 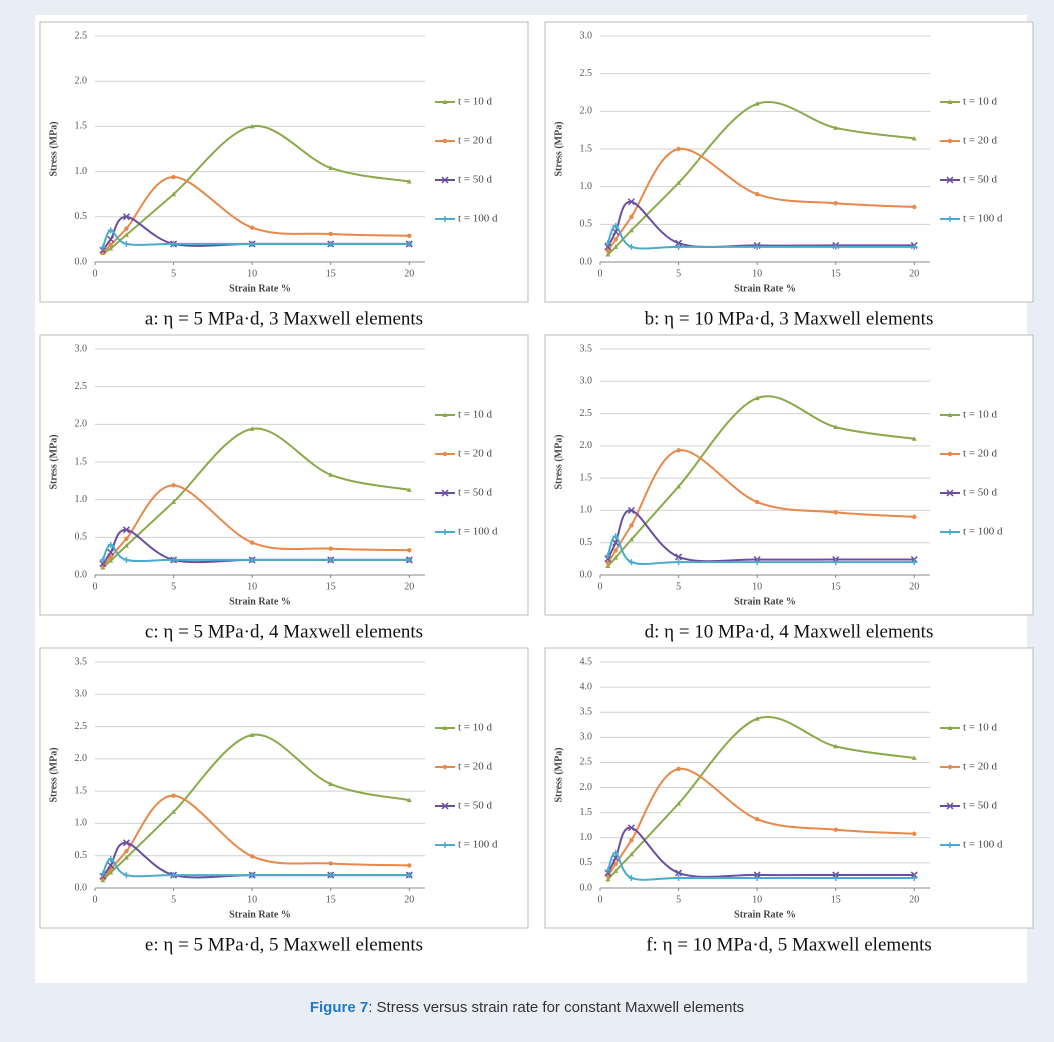 I want to click on y-tick-label: 2.5, so click(x=81, y=726).